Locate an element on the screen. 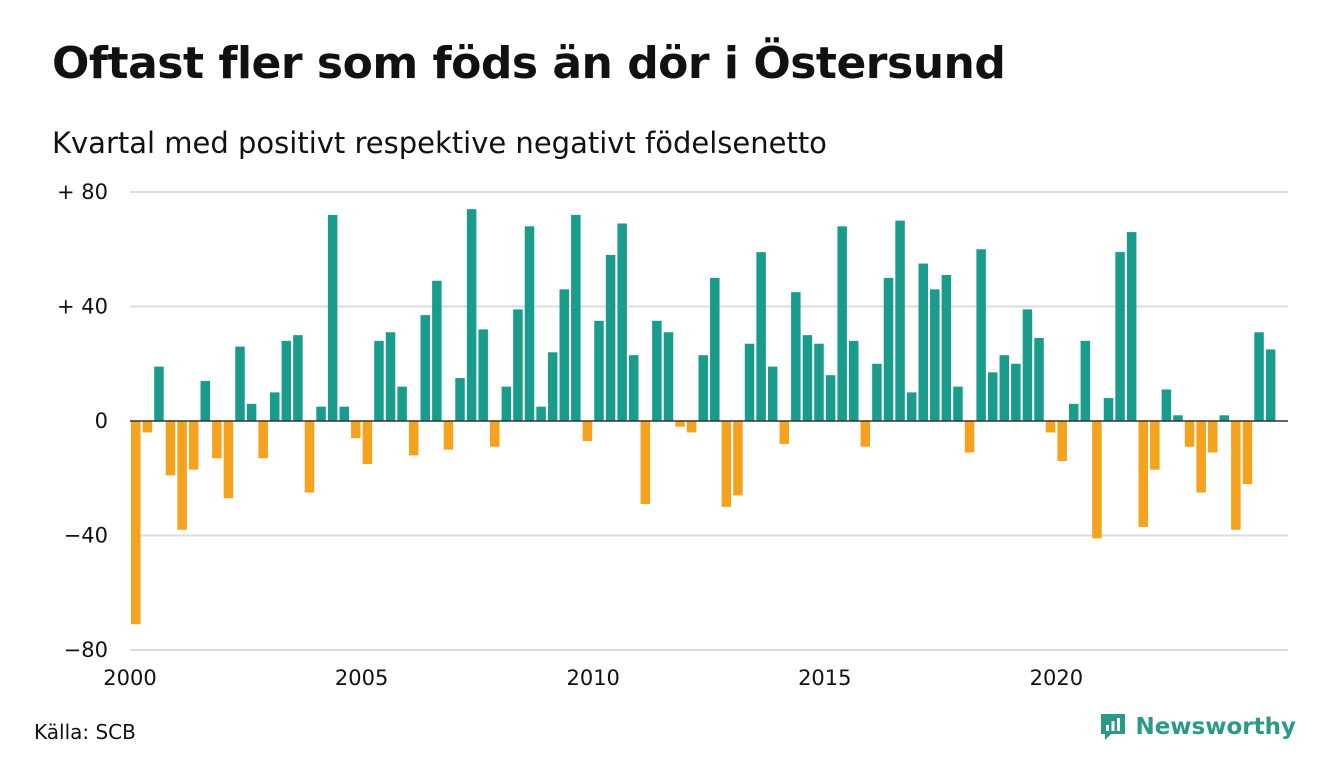  x-tick-label: 2015 is located at coordinates (824, 678).